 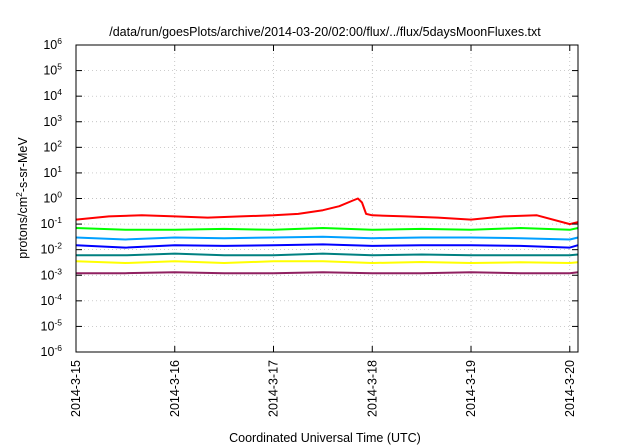 What do you see at coordinates (58, 322) in the screenshot?
I see `y-tick-exp: -5` at bounding box center [58, 322].